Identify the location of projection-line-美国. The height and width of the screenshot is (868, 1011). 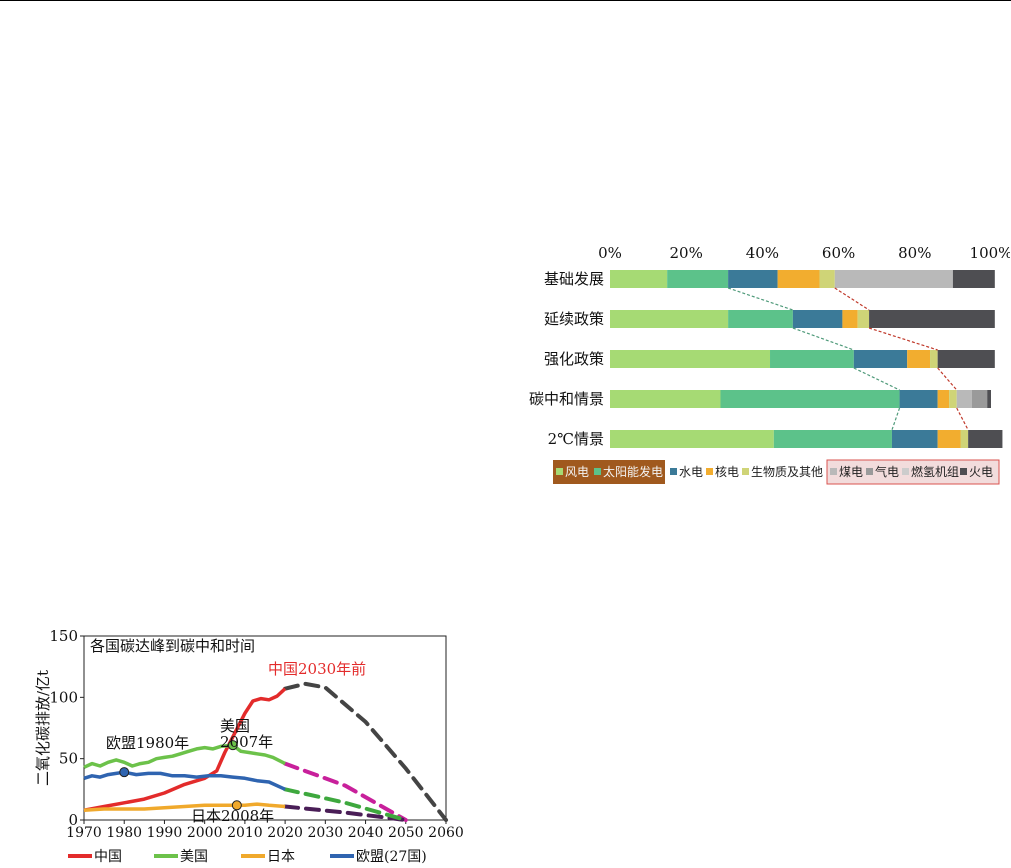
(345, 791).